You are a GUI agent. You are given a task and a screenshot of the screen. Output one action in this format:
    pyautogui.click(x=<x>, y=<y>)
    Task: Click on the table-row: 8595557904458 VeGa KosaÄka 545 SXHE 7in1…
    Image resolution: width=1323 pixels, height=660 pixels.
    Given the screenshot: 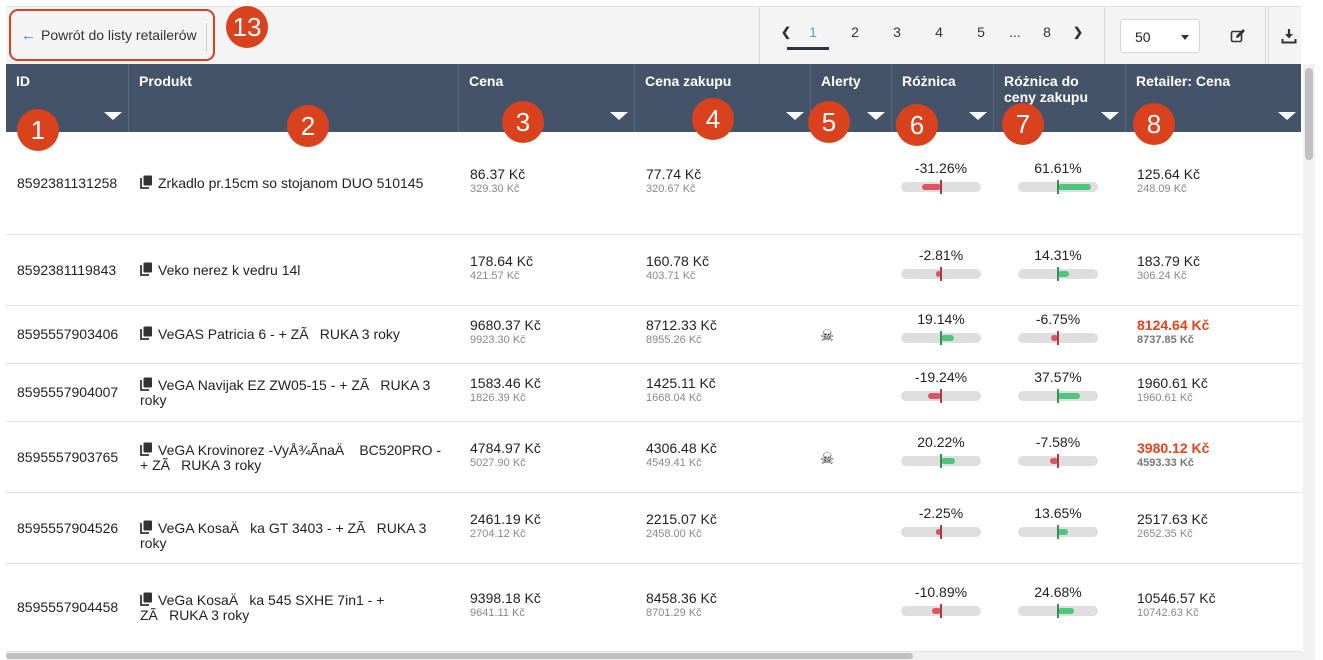 What is the action you would take?
    pyautogui.click(x=653, y=608)
    